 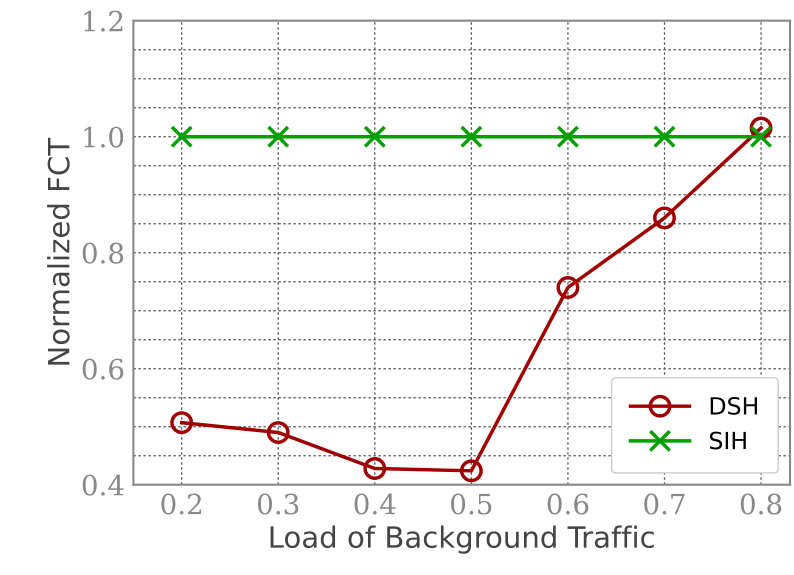 I want to click on y-tick-label: 0.8, so click(x=103, y=253).